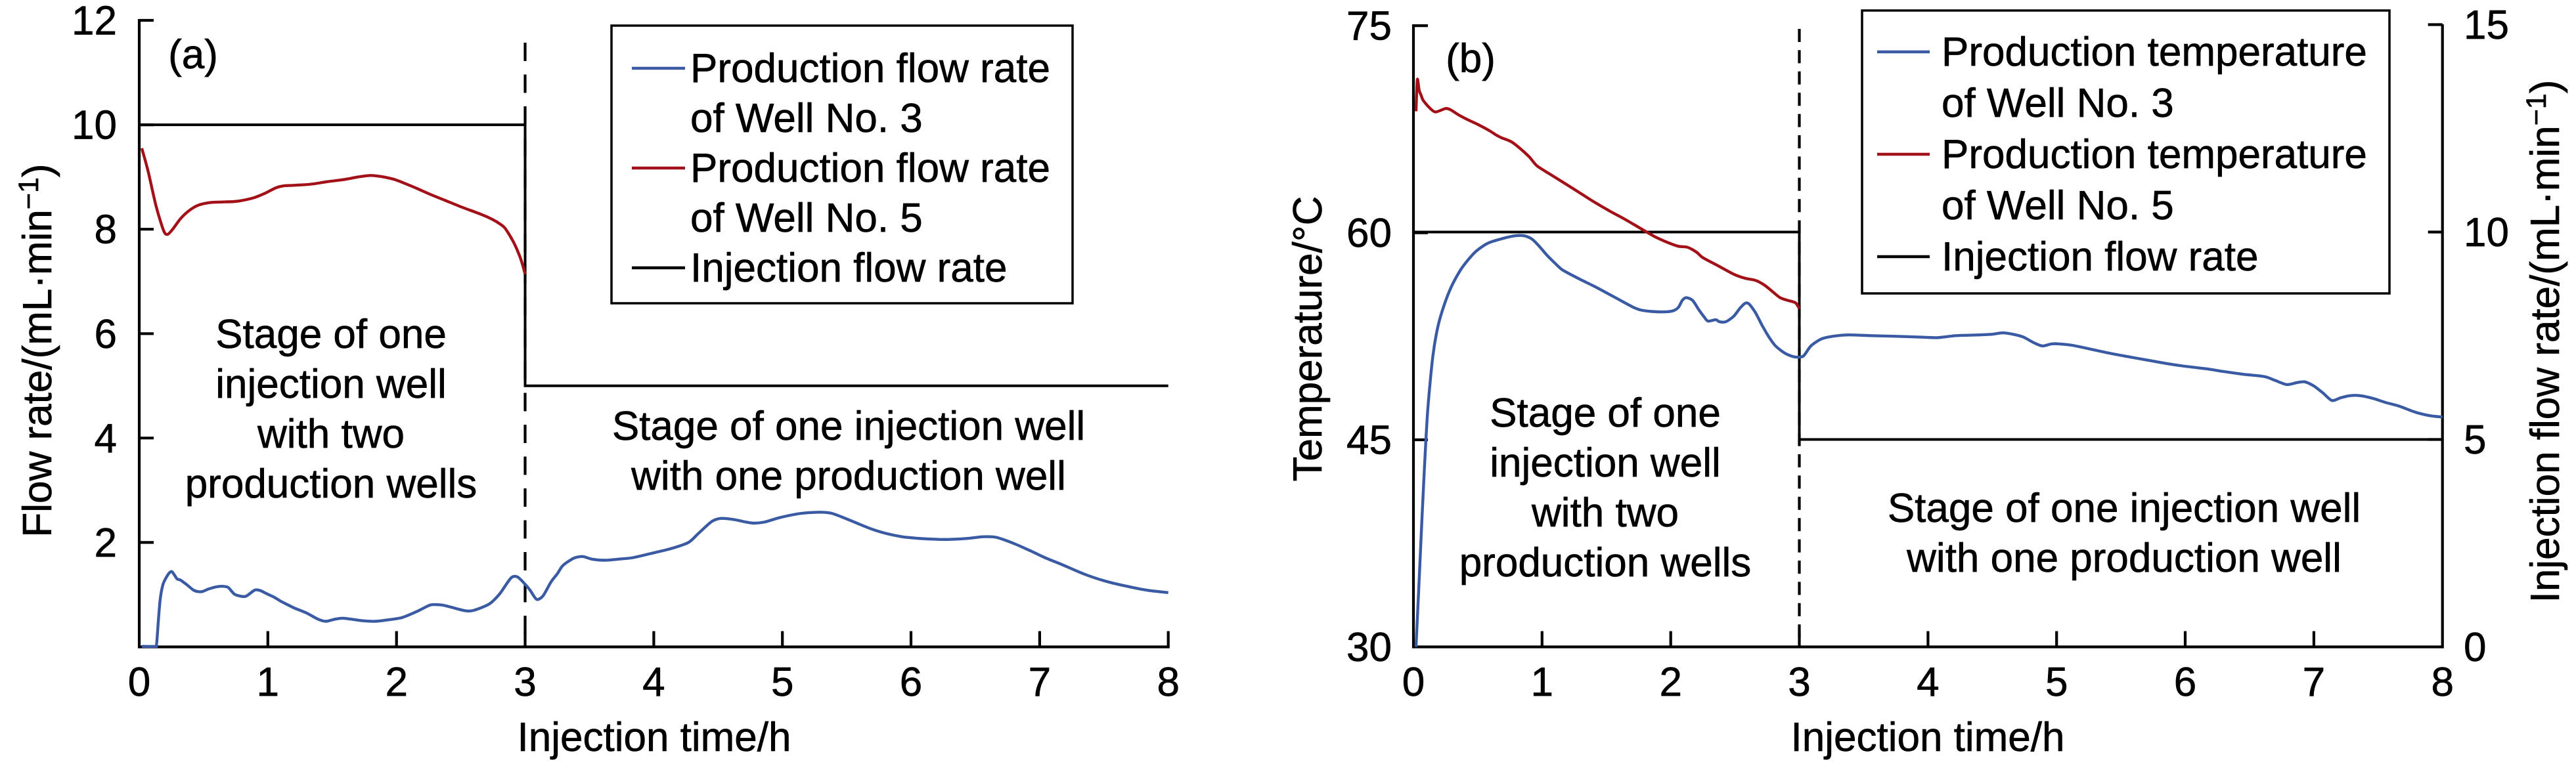  Describe the element at coordinates (1369, 233) in the screenshot. I see `svg-text: 60` at that location.